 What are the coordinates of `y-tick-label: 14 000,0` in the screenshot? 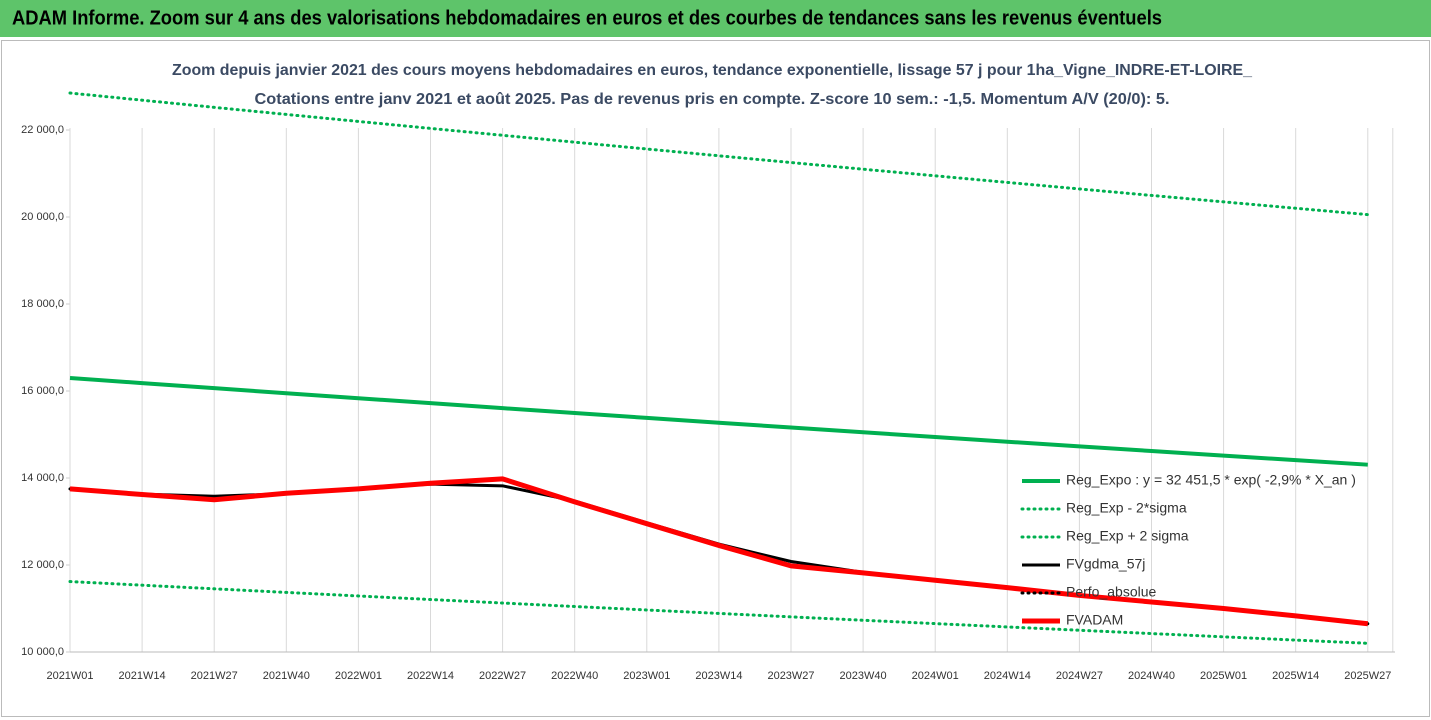 It's located at (42, 478).